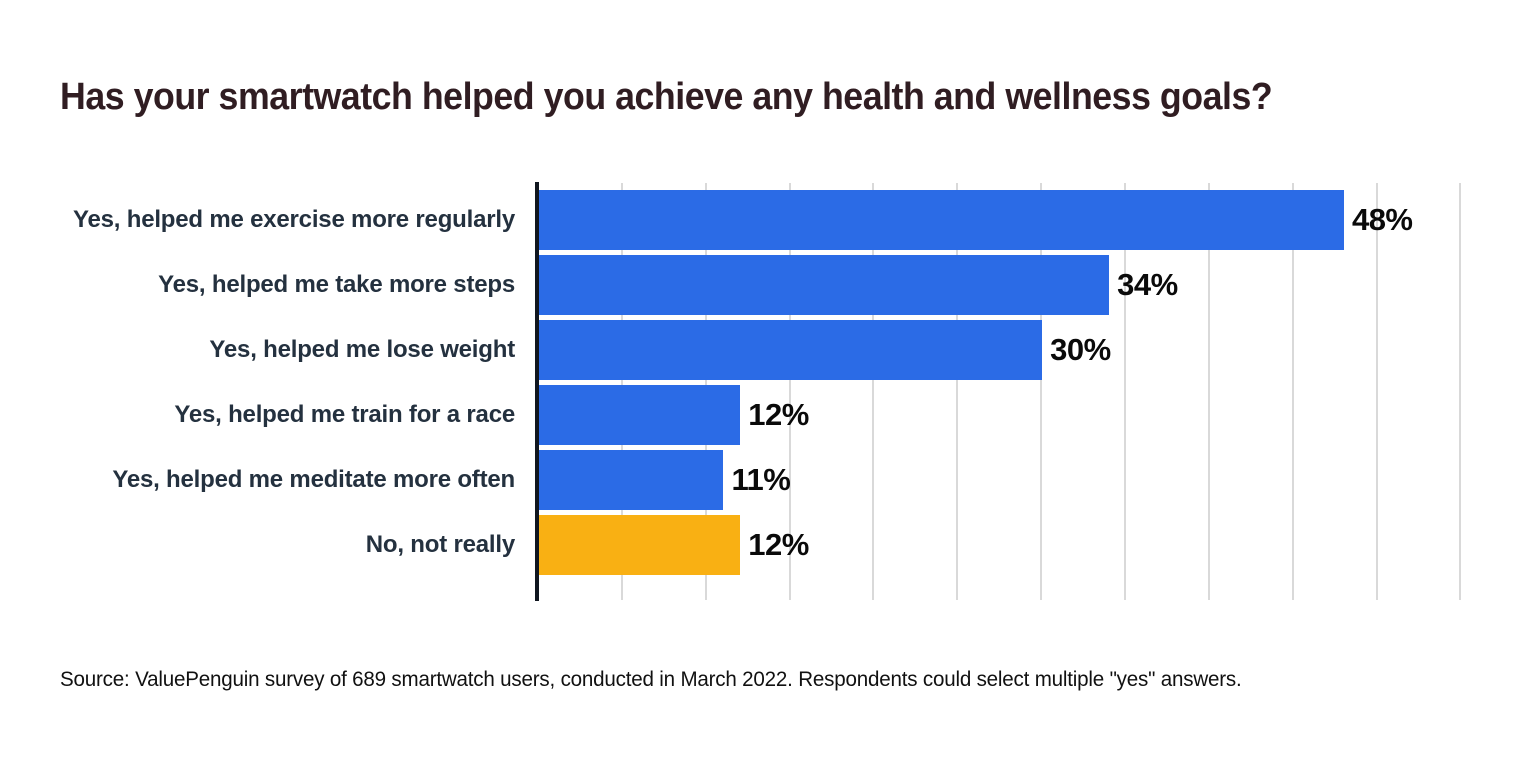  What do you see at coordinates (362, 349) in the screenshot?
I see `category-label: Yes, helped me lose weight` at bounding box center [362, 349].